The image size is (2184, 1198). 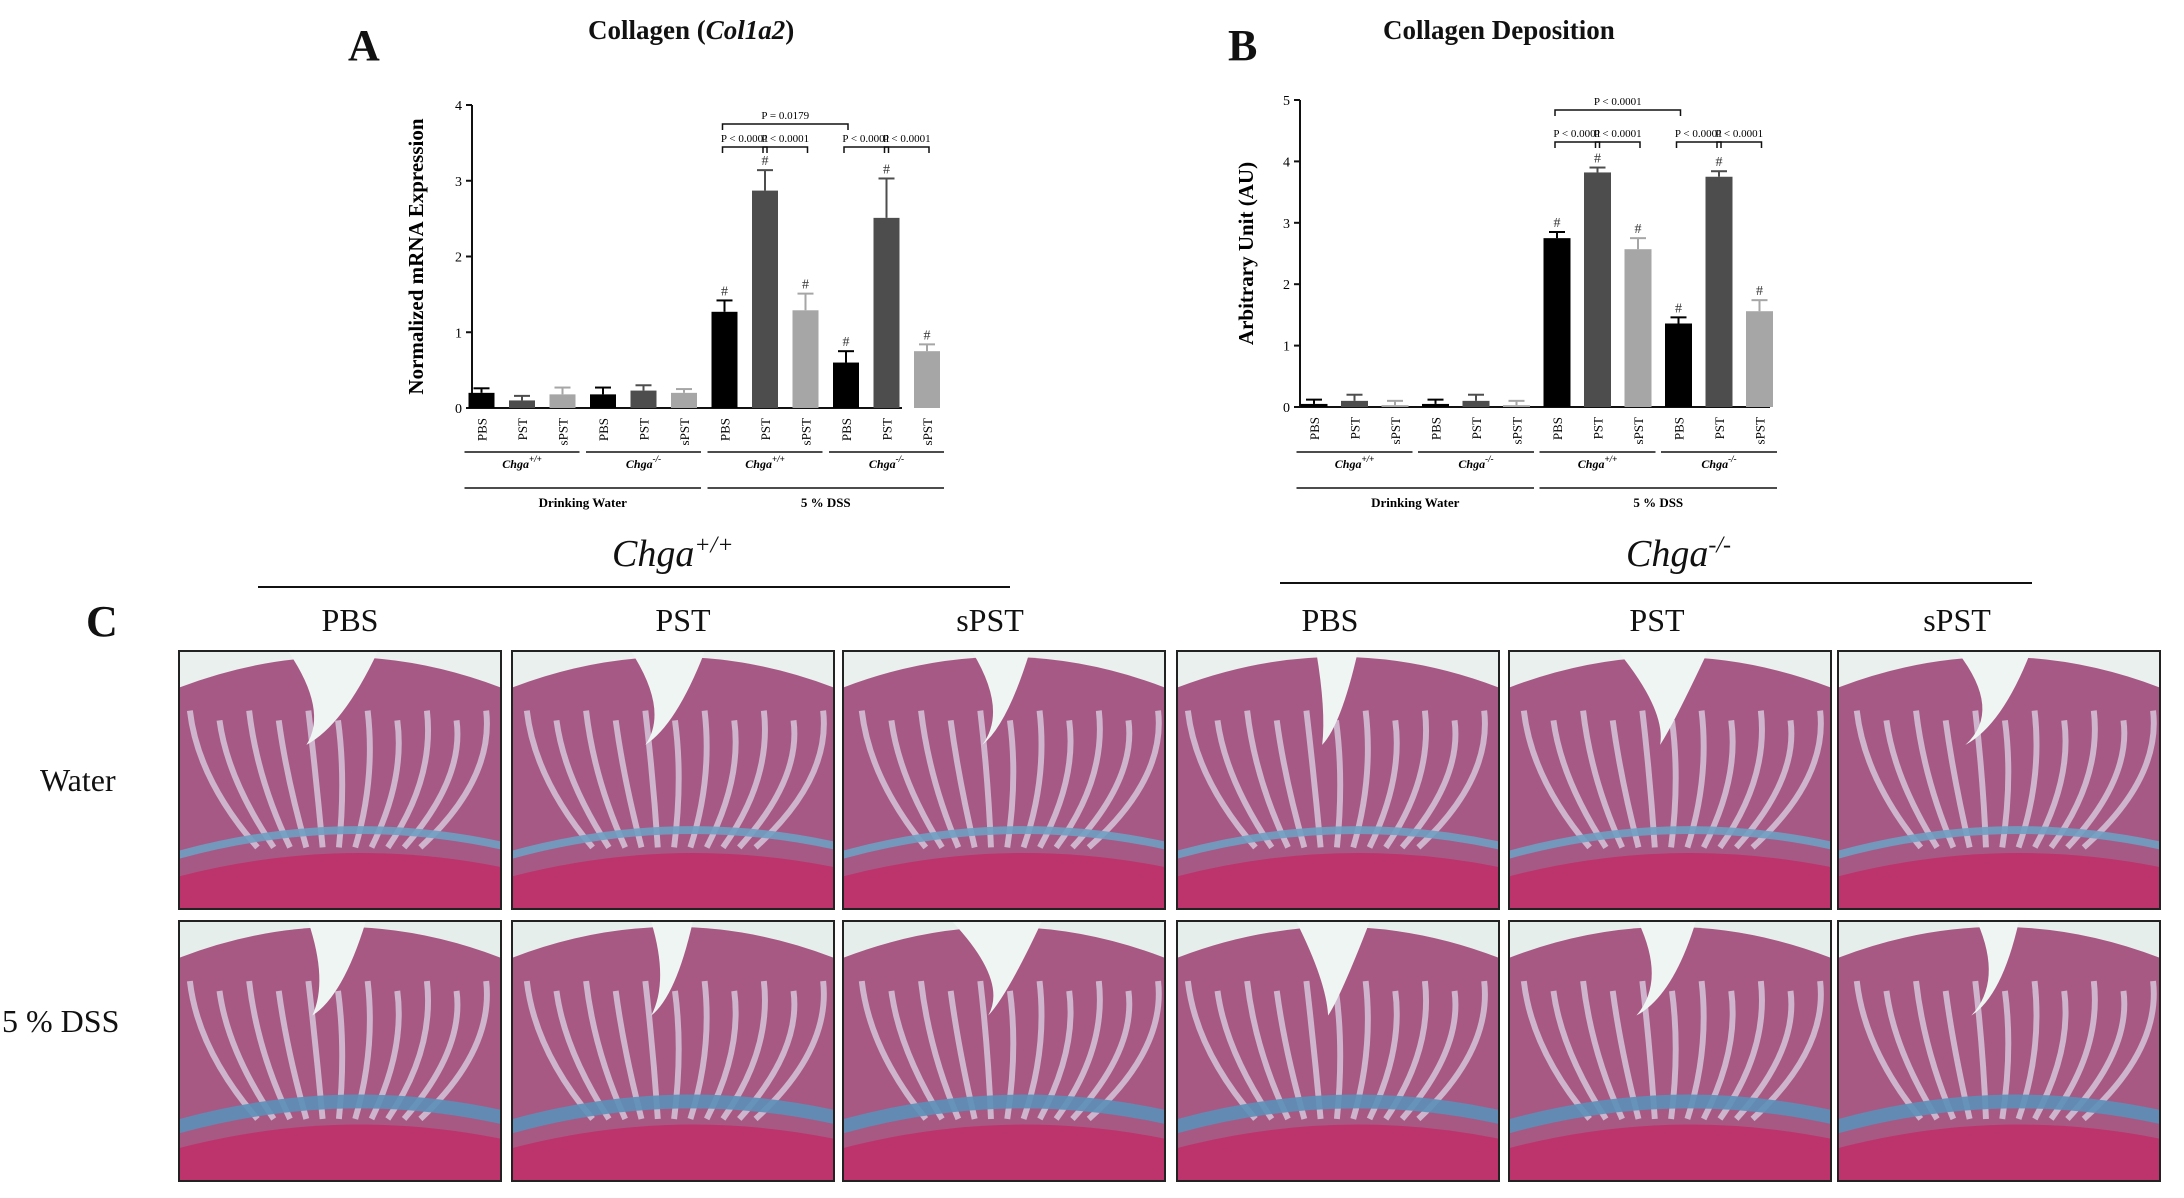 What do you see at coordinates (1243, 45) in the screenshot?
I see `panel-b-letter: B` at bounding box center [1243, 45].